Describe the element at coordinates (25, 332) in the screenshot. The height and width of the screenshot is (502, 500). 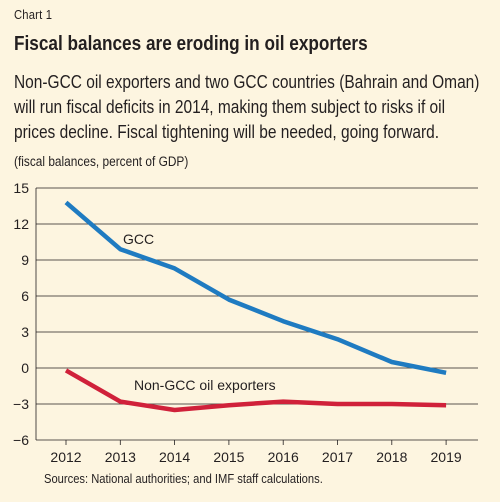
I see `y-tick-label: 3` at that location.